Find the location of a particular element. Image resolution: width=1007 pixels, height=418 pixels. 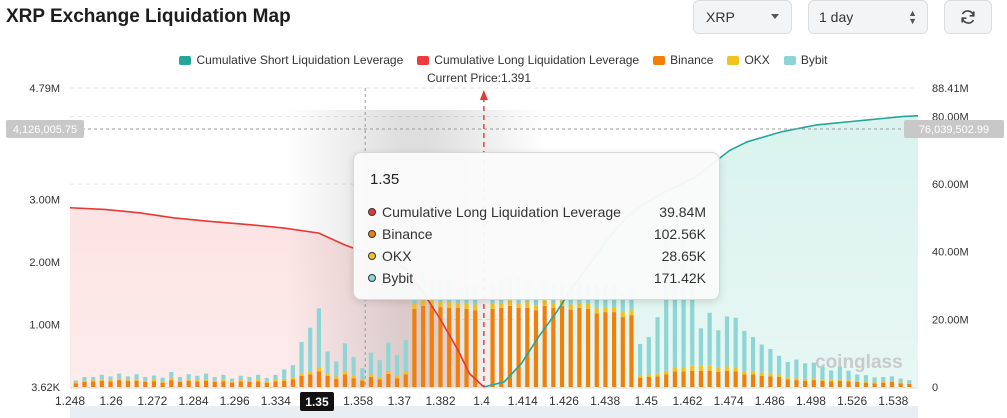

series-dot-icon is located at coordinates (372, 212).